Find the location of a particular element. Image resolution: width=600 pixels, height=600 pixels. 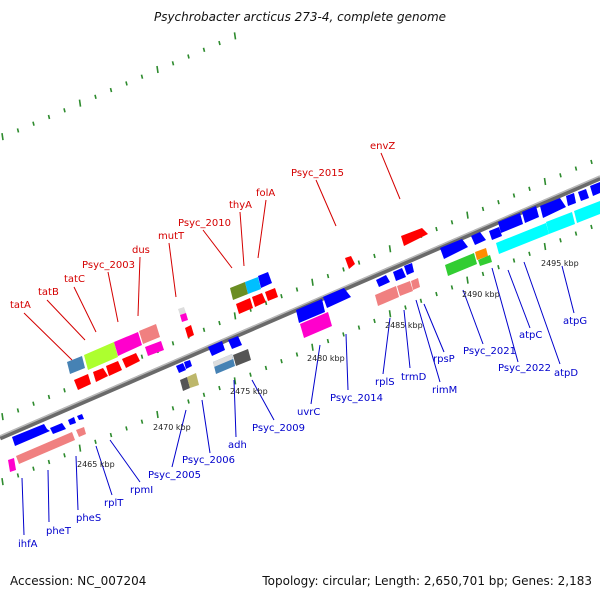

gene-label-mutT: mutT is located at coordinates (171, 236).